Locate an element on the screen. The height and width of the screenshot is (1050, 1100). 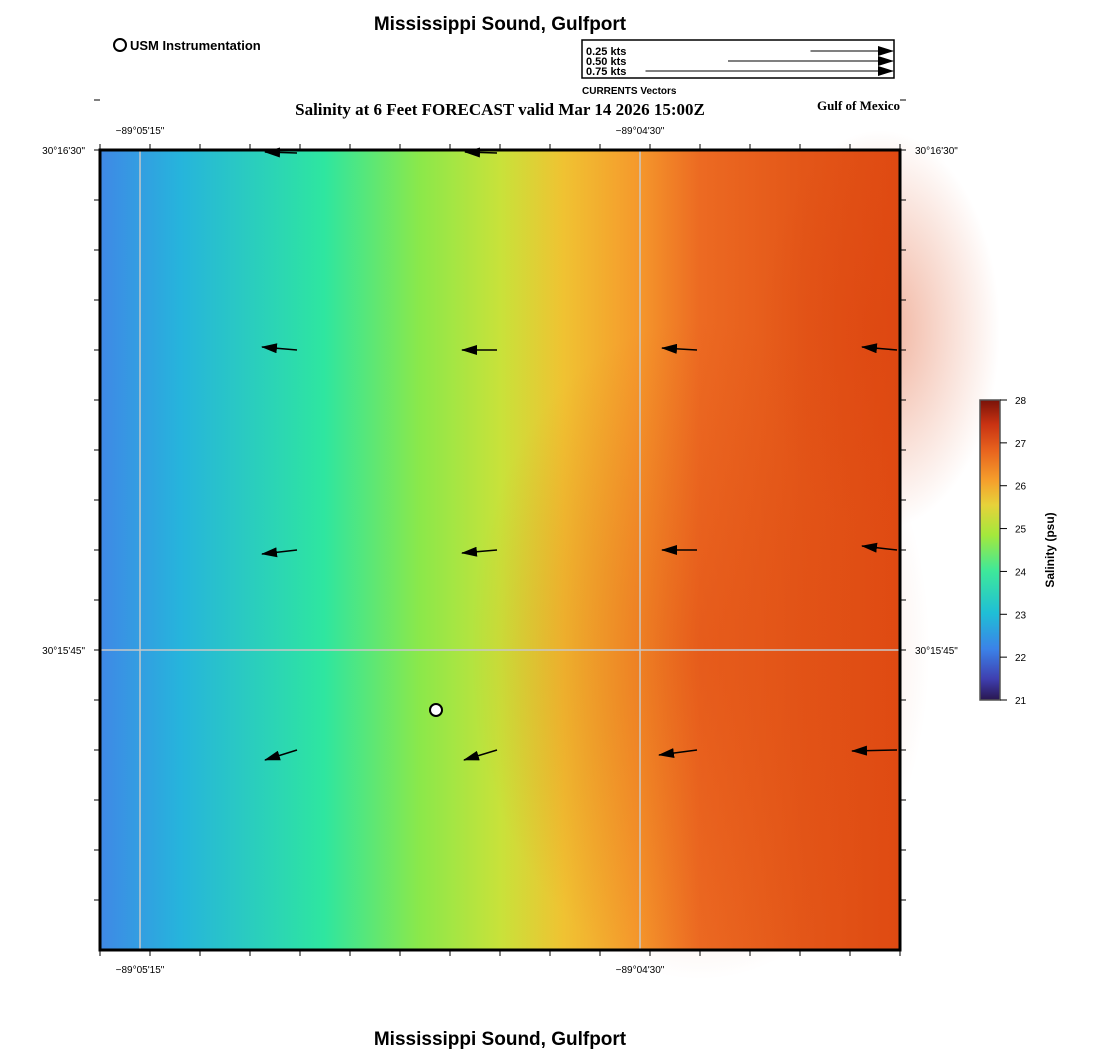
station-legend: USM Instrumentation is located at coordinates (187, 45).